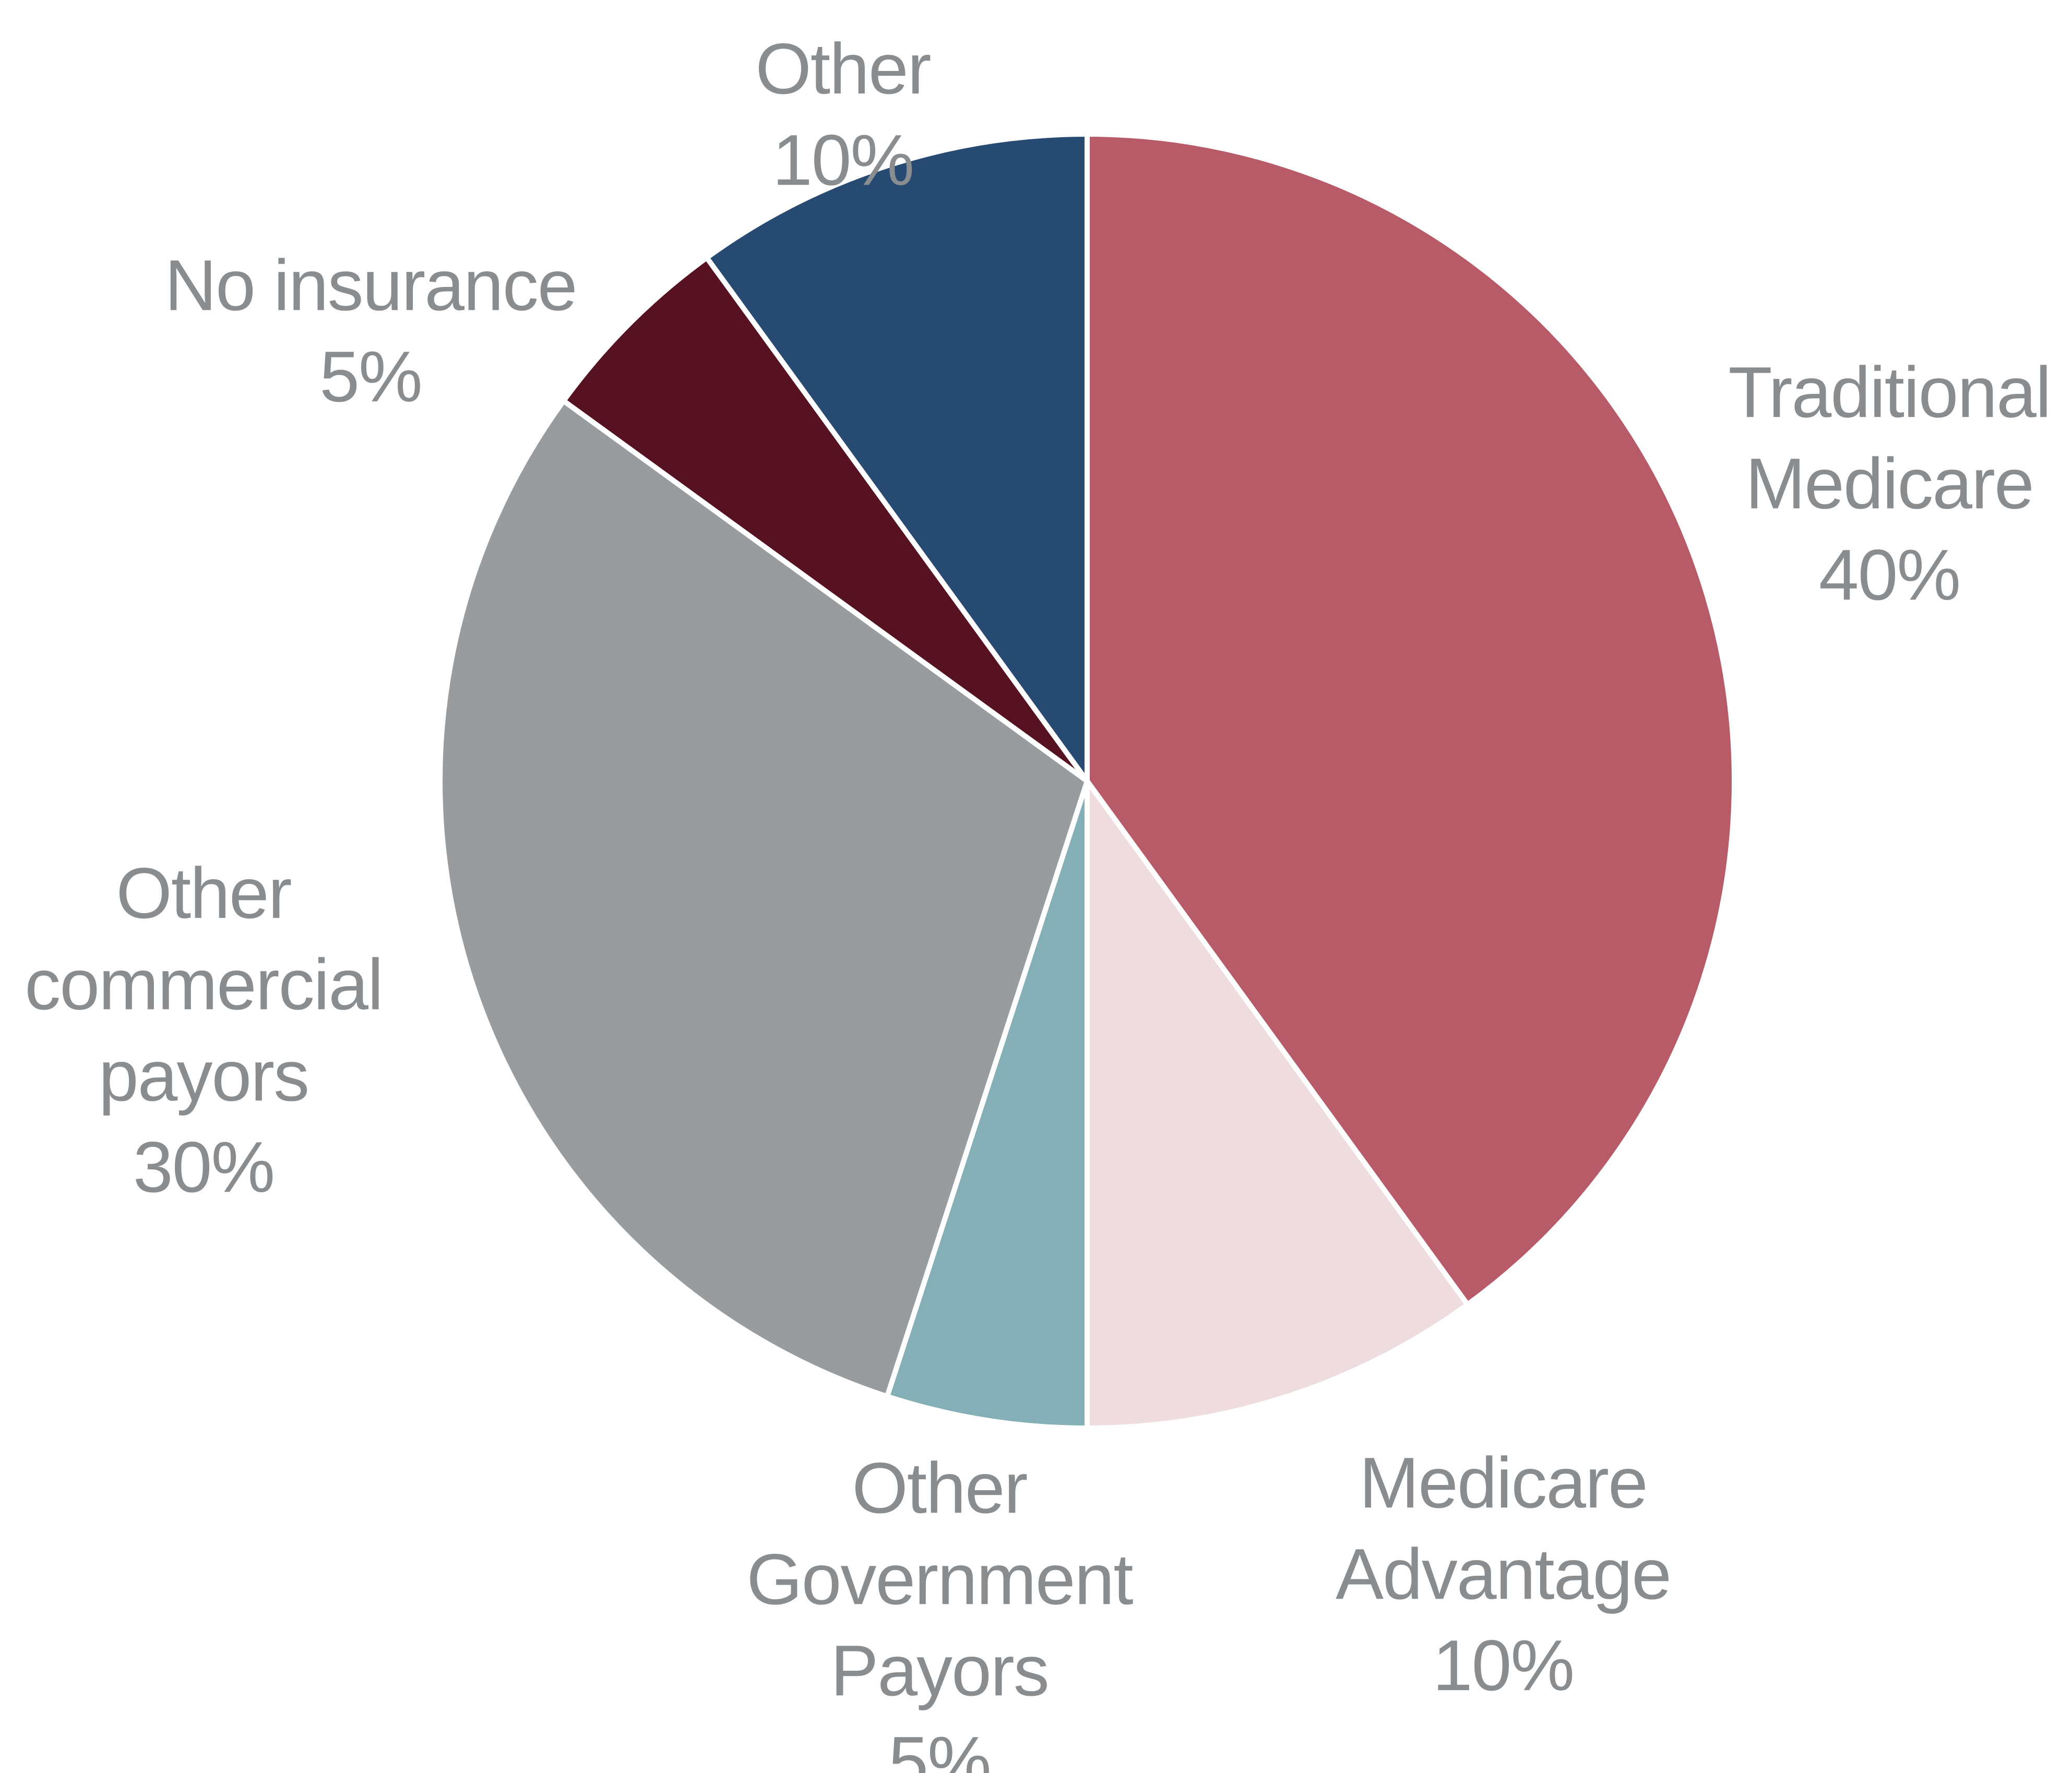  What do you see at coordinates (203, 1076) in the screenshot?
I see `slice-category-label: payors` at bounding box center [203, 1076].